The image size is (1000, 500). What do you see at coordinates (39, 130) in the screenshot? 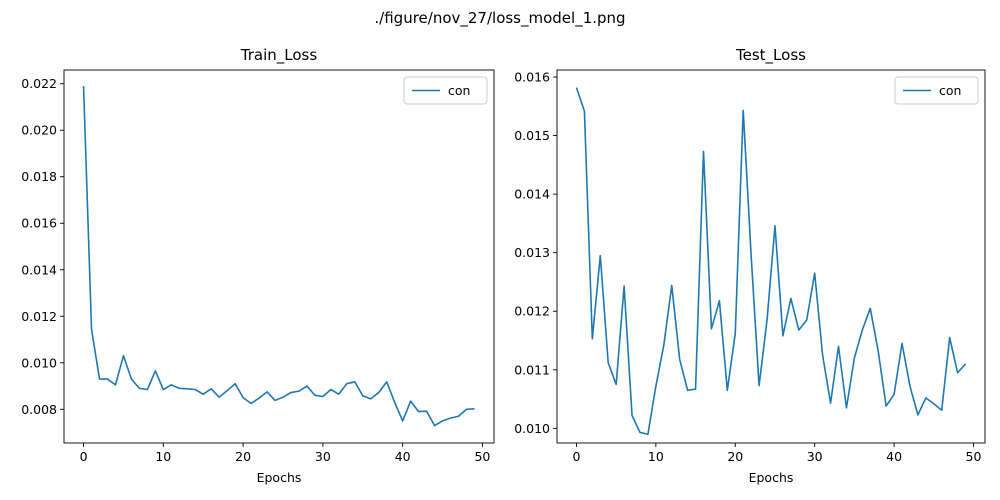
I see `y-tick-label: 0.020` at bounding box center [39, 130].